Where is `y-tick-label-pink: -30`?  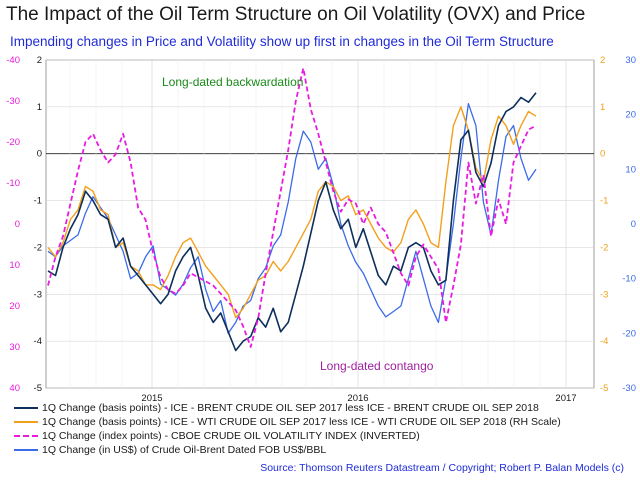 y-tick-label-pink: -30 is located at coordinates (13, 101).